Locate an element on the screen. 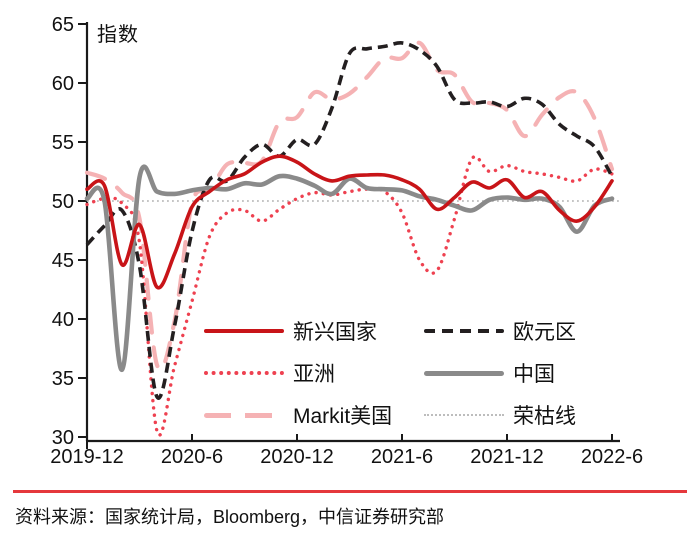 The image size is (700, 554). x-tick-label: 2022-6 is located at coordinates (612, 457).